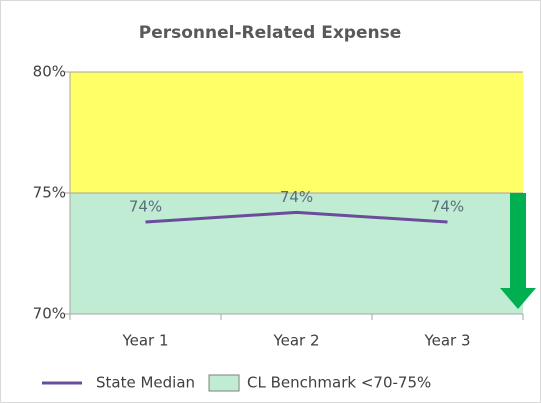  I want to click on x-tick-label: Year 2, so click(295, 341).